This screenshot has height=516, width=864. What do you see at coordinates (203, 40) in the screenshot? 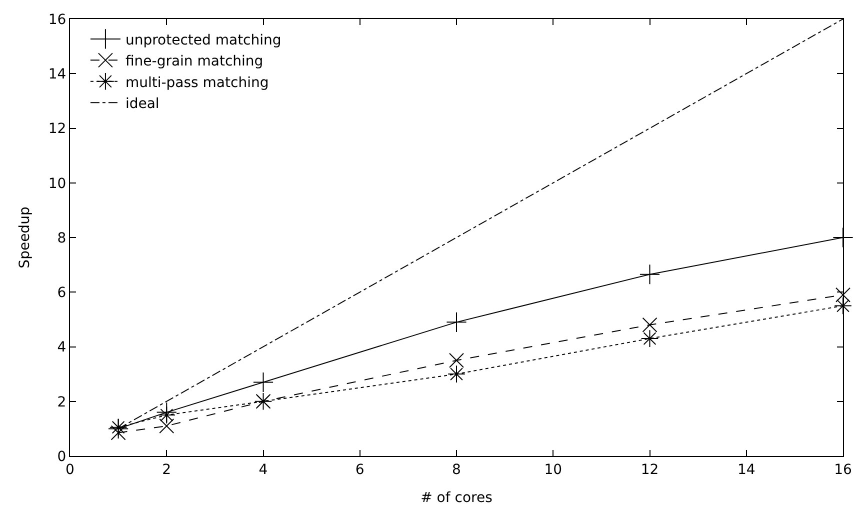
I see `legend-label: unprotected matching` at bounding box center [203, 40].